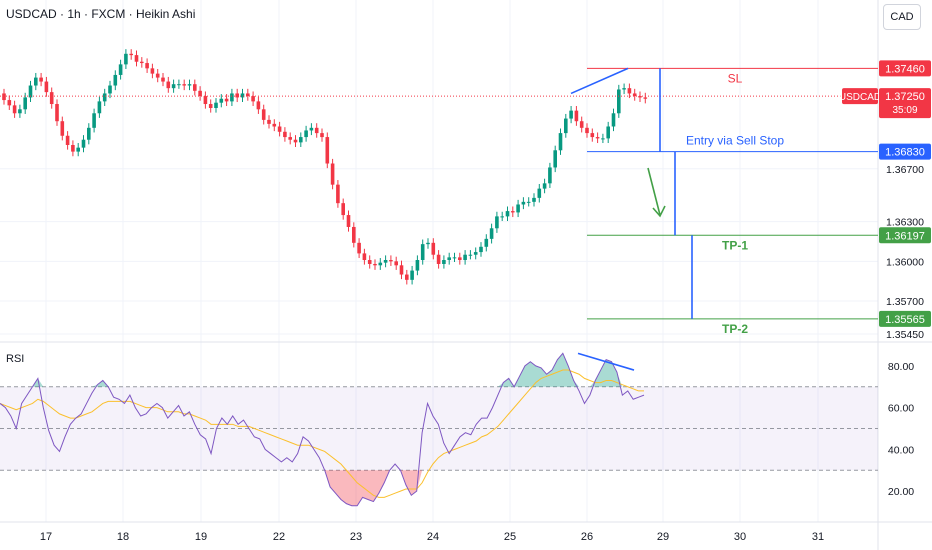  What do you see at coordinates (279, 537) in the screenshot?
I see `time-axis-label: 22` at bounding box center [279, 537].